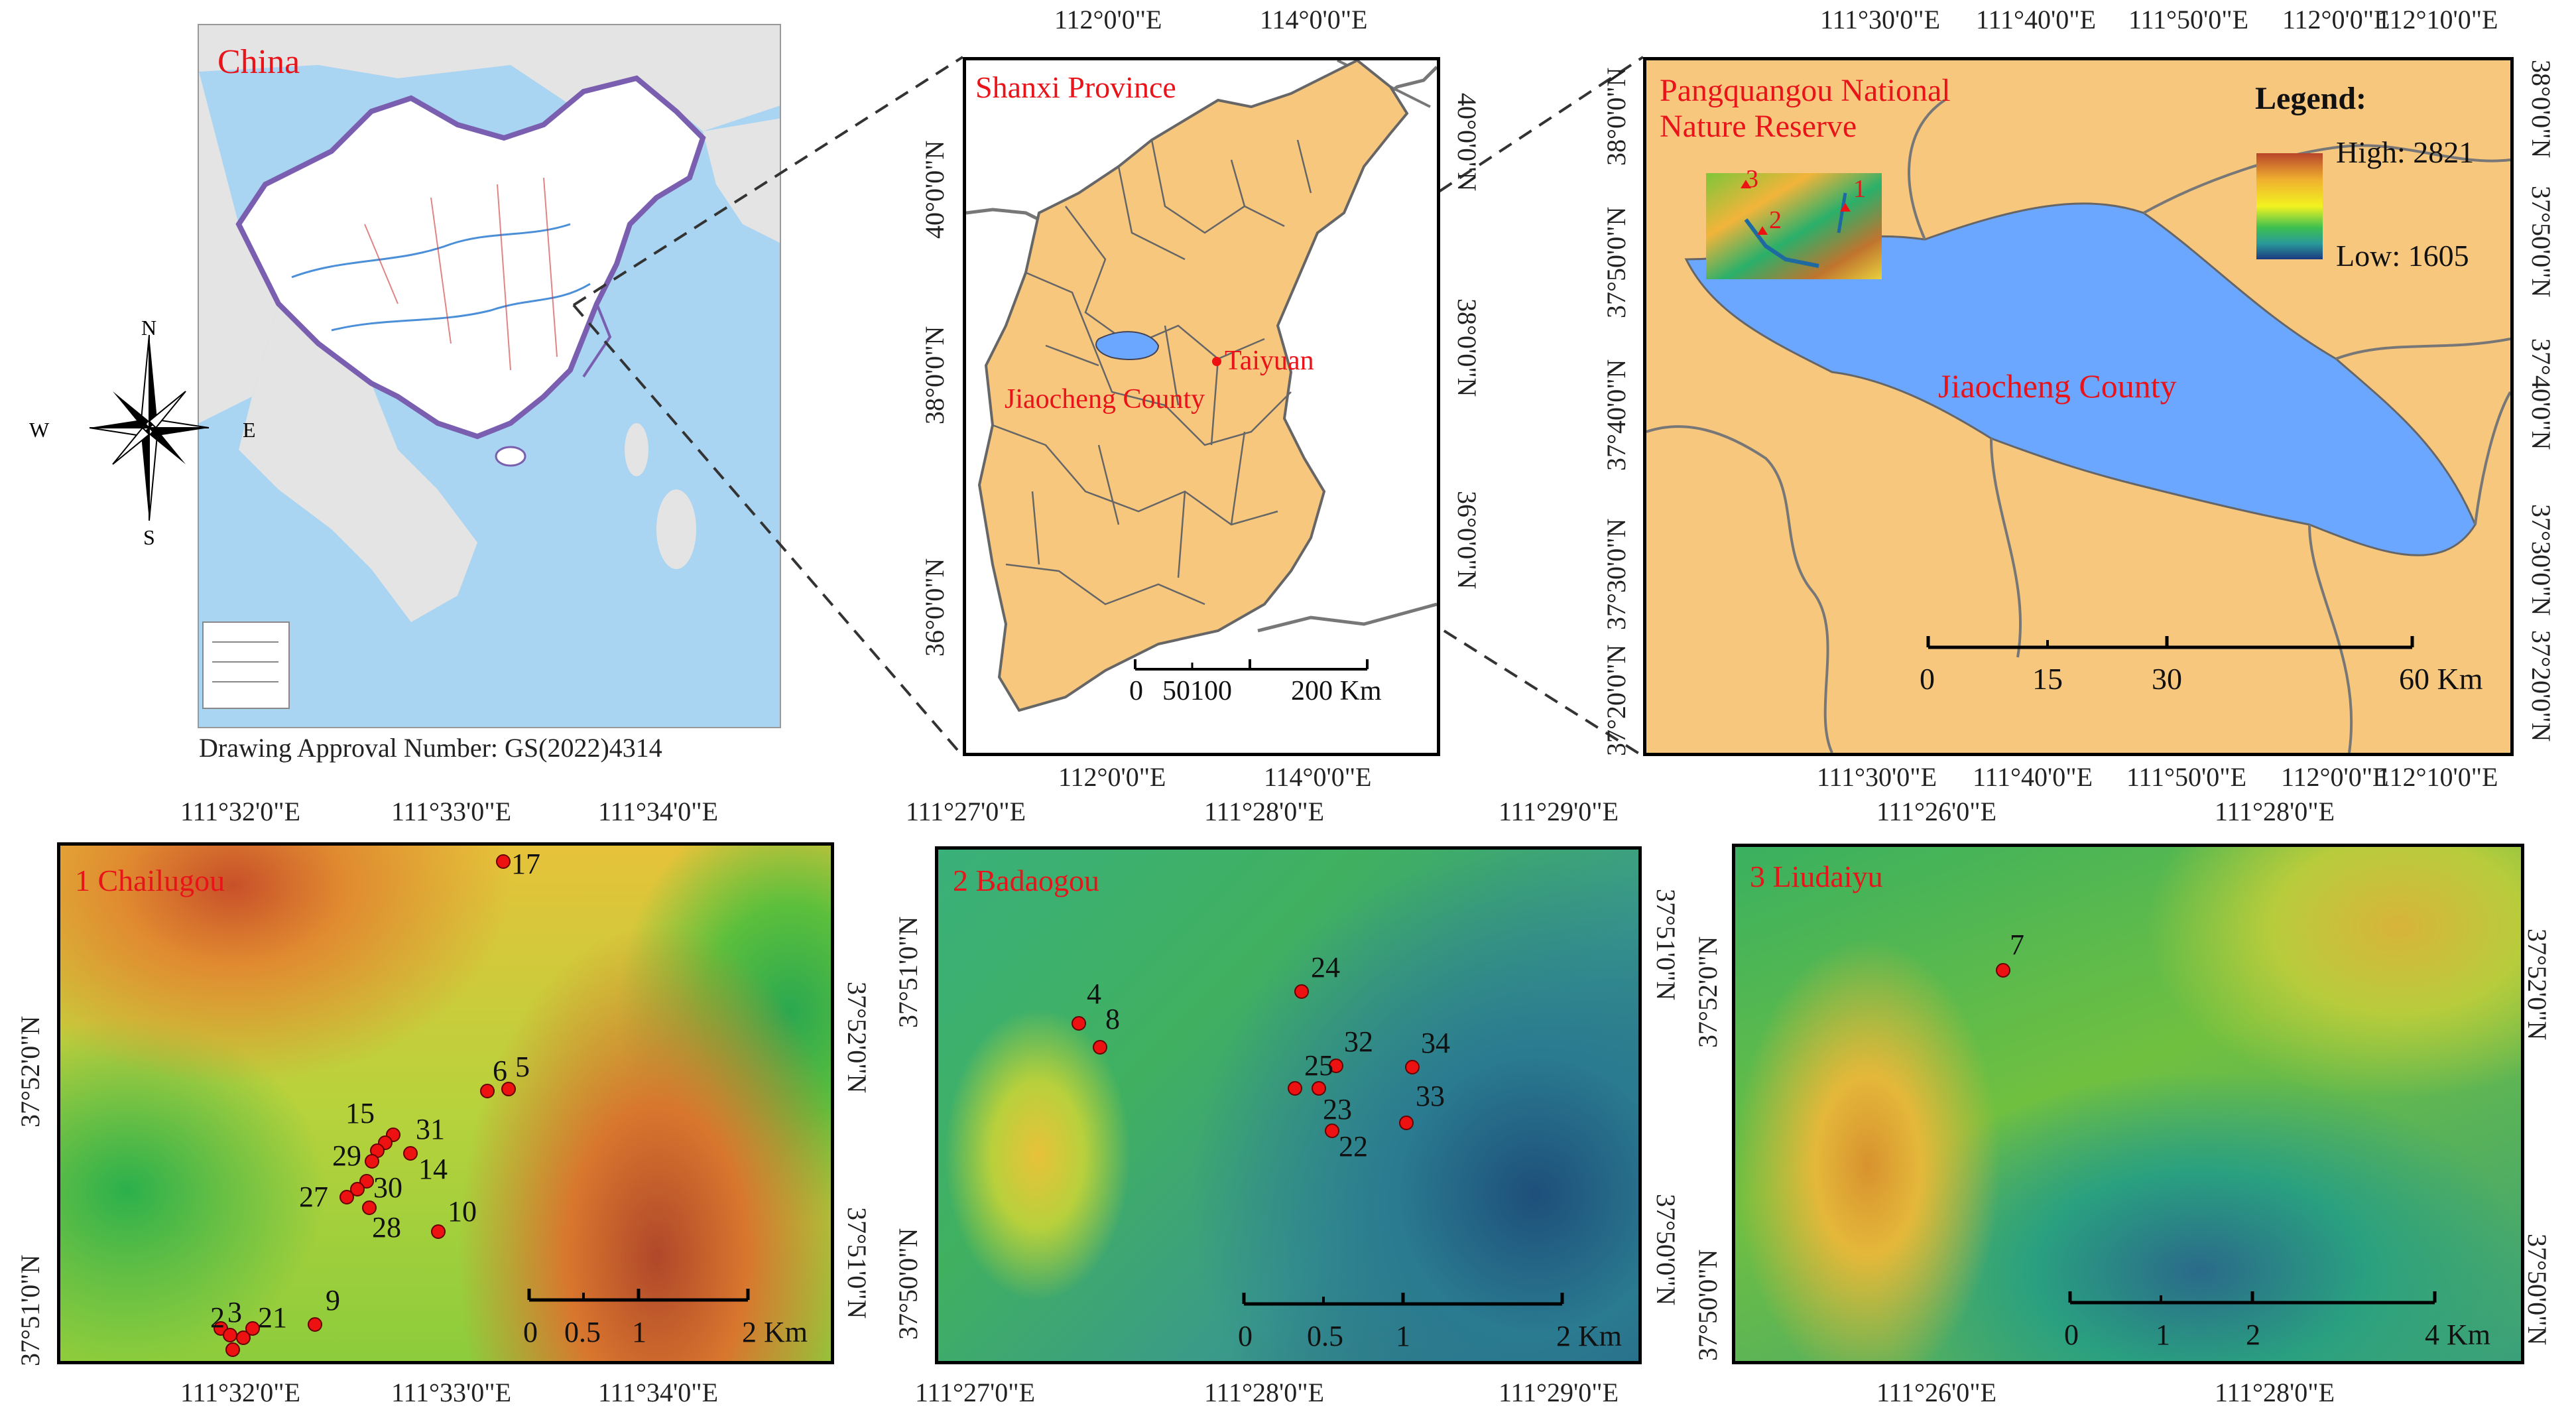  I want to click on point-label: 5, so click(522, 1067).